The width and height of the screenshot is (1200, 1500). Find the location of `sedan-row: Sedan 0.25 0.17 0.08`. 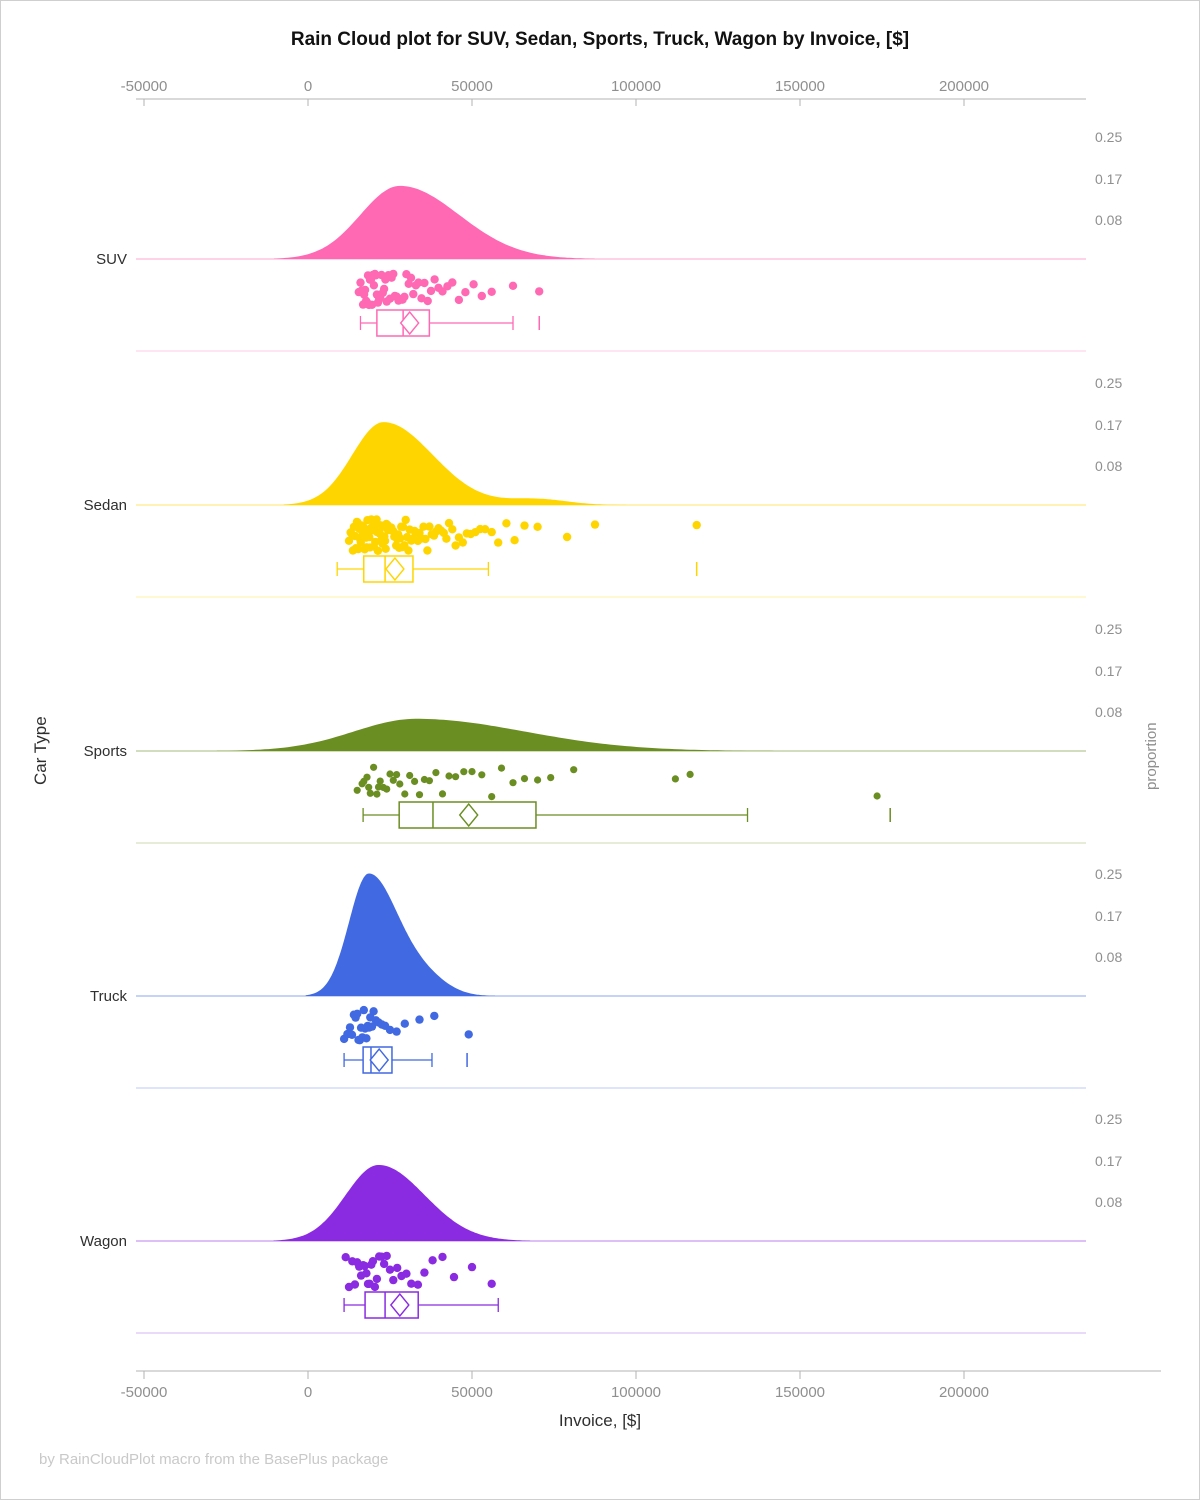

sedan-row: Sedan 0.25 0.17 0.08 is located at coordinates (603, 486).